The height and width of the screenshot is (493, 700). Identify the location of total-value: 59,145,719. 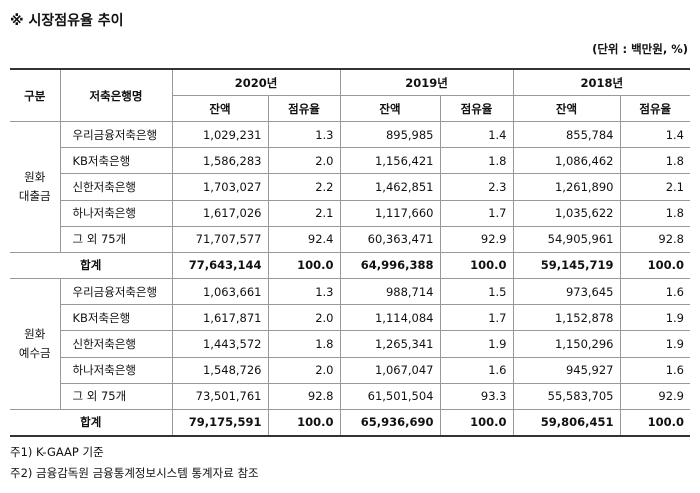
(566, 265).